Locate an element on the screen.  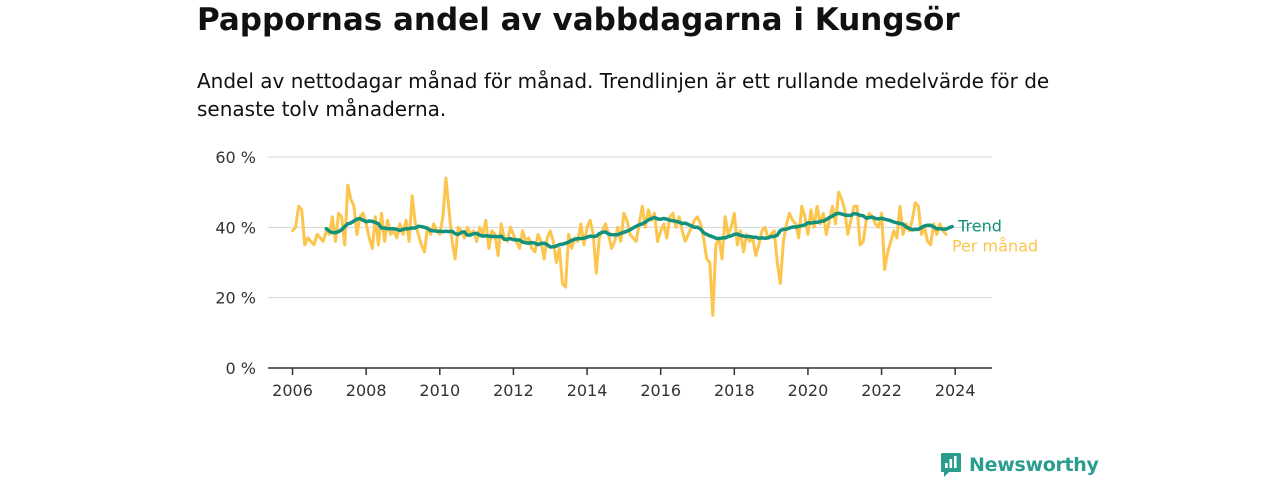
x-tick-label: 2018 is located at coordinates (734, 390).